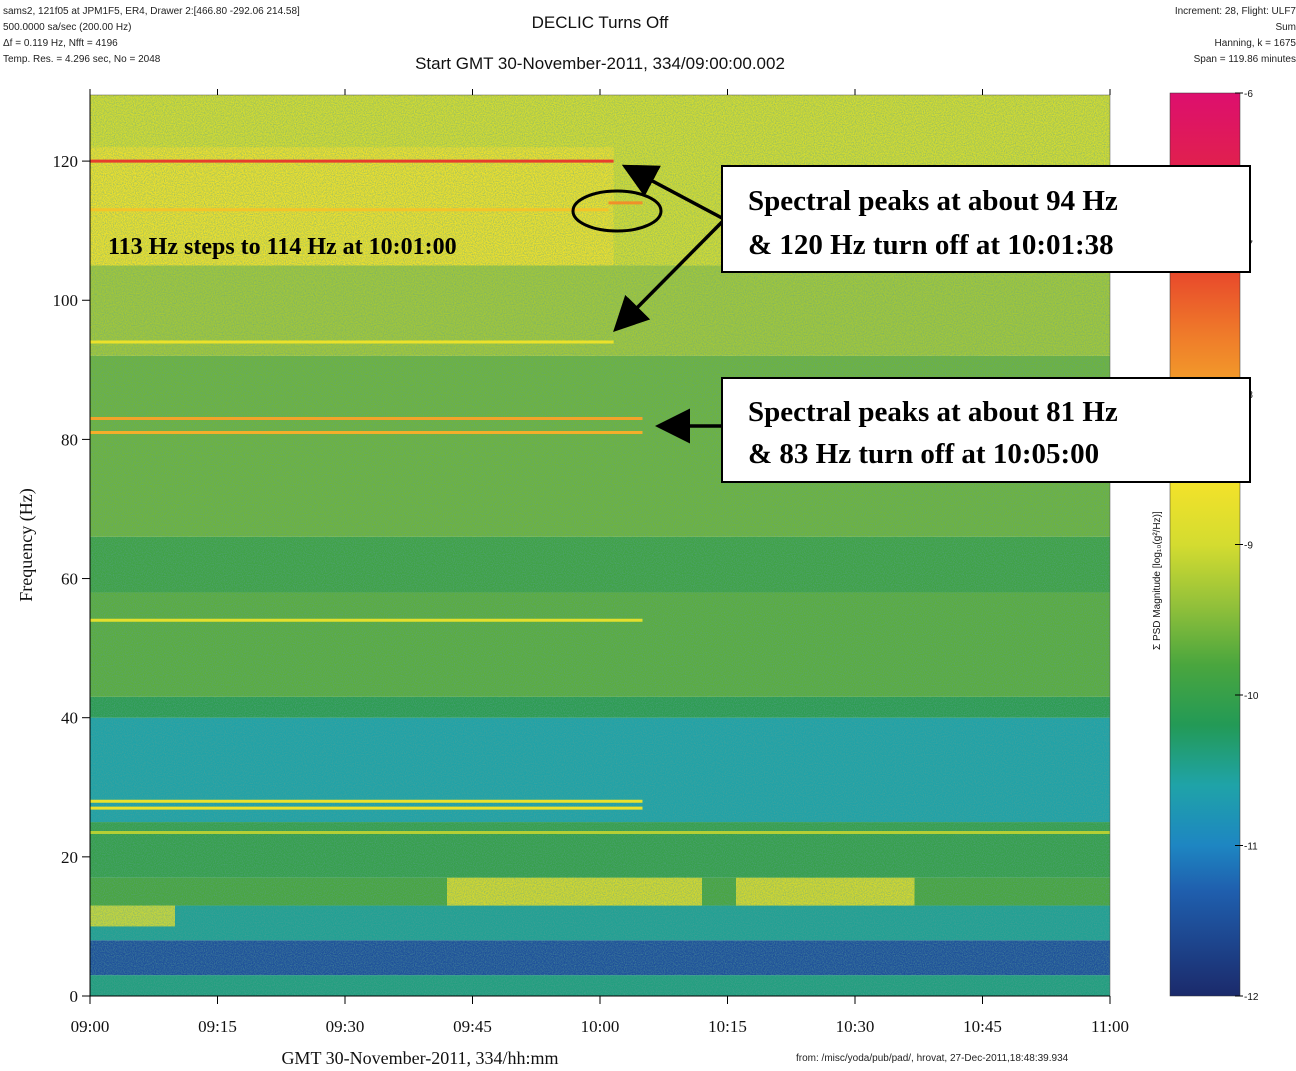  What do you see at coordinates (1245, 59) in the screenshot?
I see `header-right: Span = 119.86 minutes` at bounding box center [1245, 59].